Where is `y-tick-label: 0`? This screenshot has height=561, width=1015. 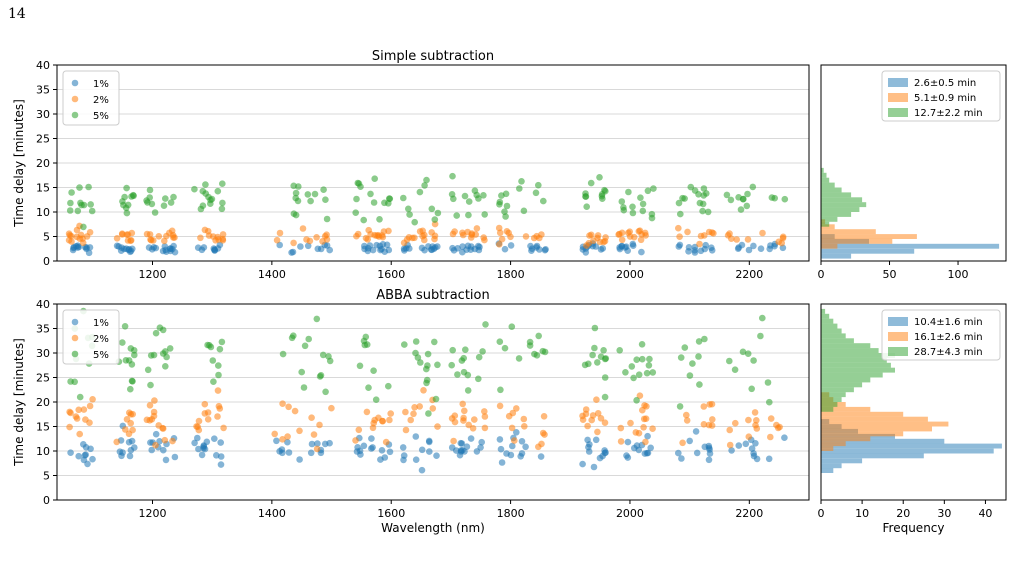 y-tick-label: 0 is located at coordinates (46, 261).